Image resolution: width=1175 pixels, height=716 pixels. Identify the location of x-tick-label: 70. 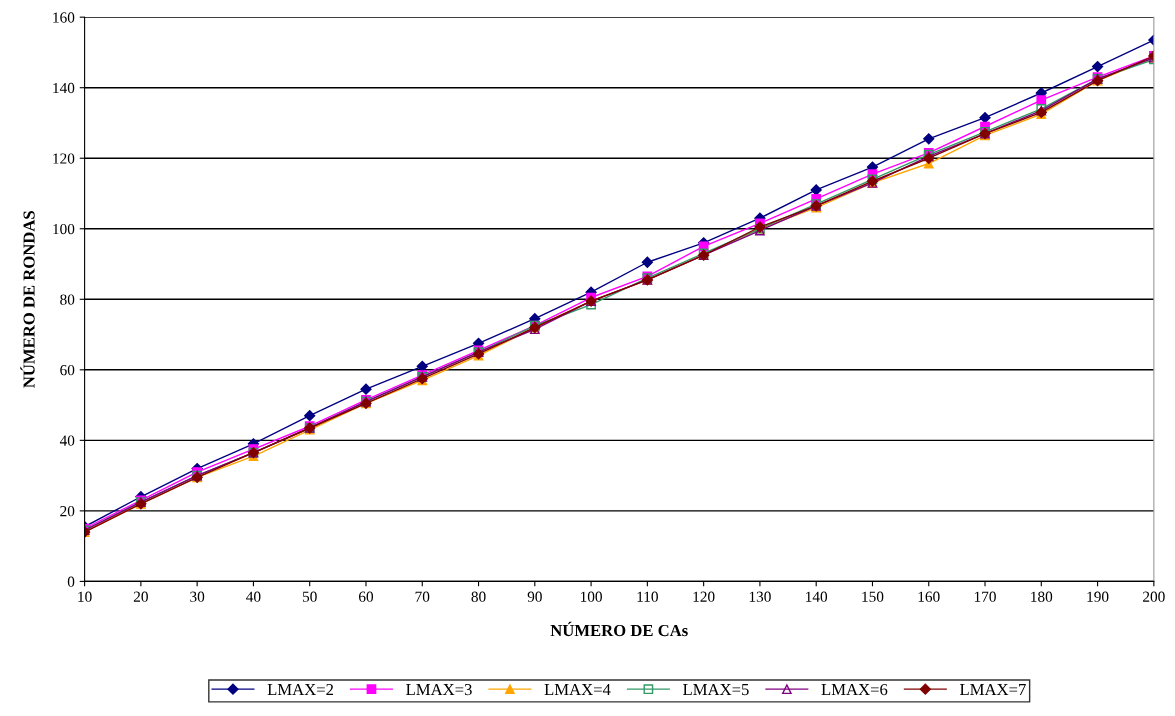
(422, 596).